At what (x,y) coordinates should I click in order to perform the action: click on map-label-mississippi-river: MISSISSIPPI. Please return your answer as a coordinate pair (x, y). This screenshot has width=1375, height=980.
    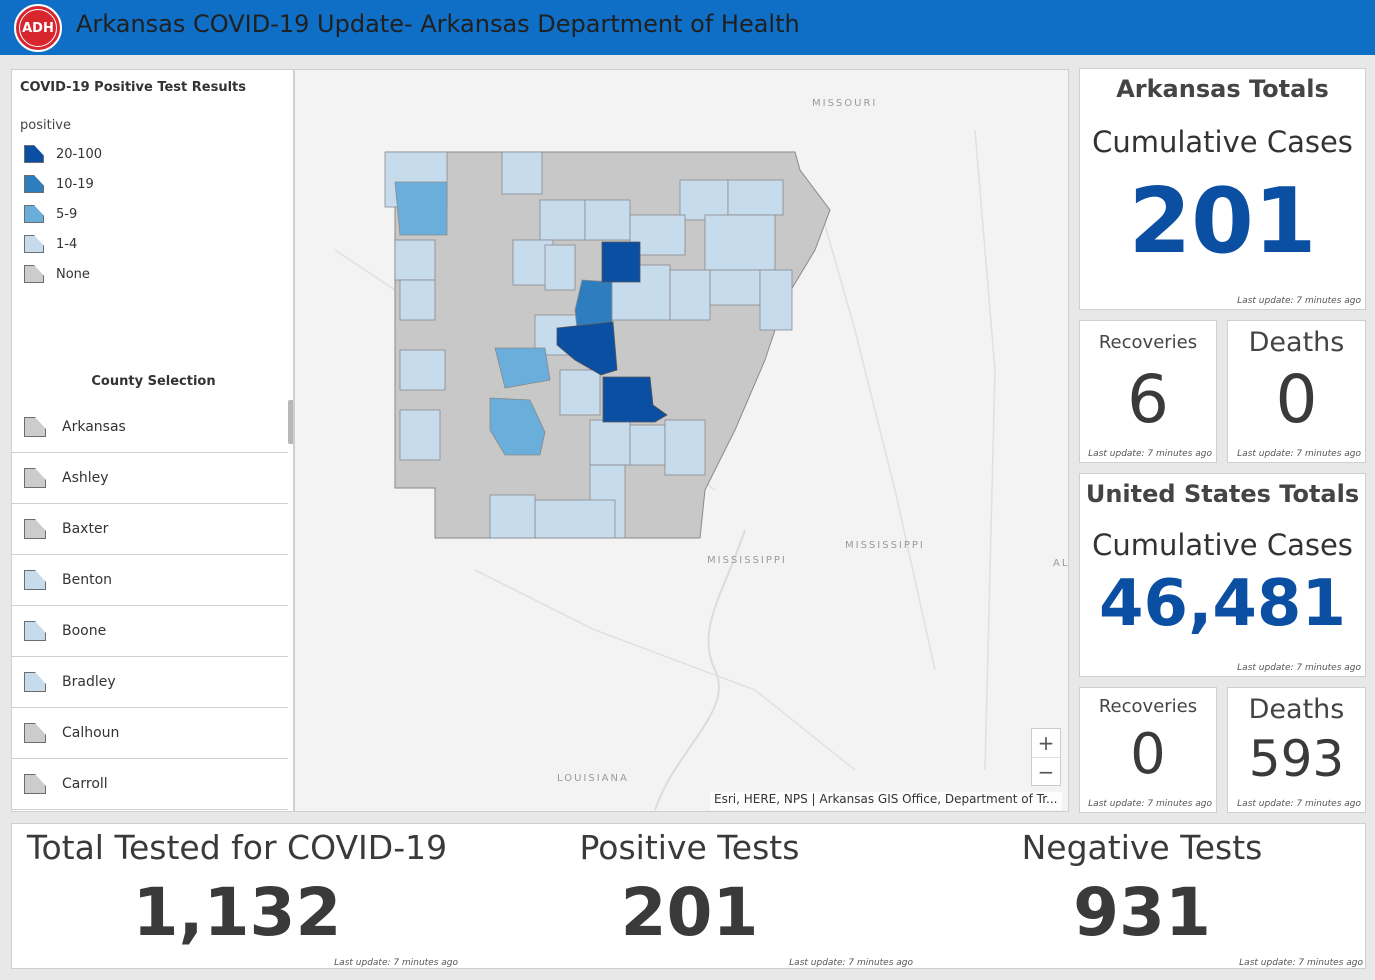
    Looking at the image, I should click on (747, 560).